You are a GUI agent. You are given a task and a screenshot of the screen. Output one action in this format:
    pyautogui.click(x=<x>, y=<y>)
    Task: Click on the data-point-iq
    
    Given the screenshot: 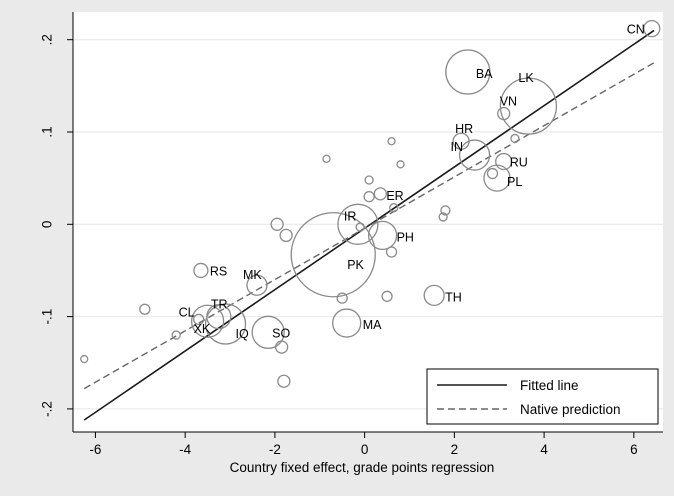 What is the action you would take?
    pyautogui.click(x=225, y=324)
    